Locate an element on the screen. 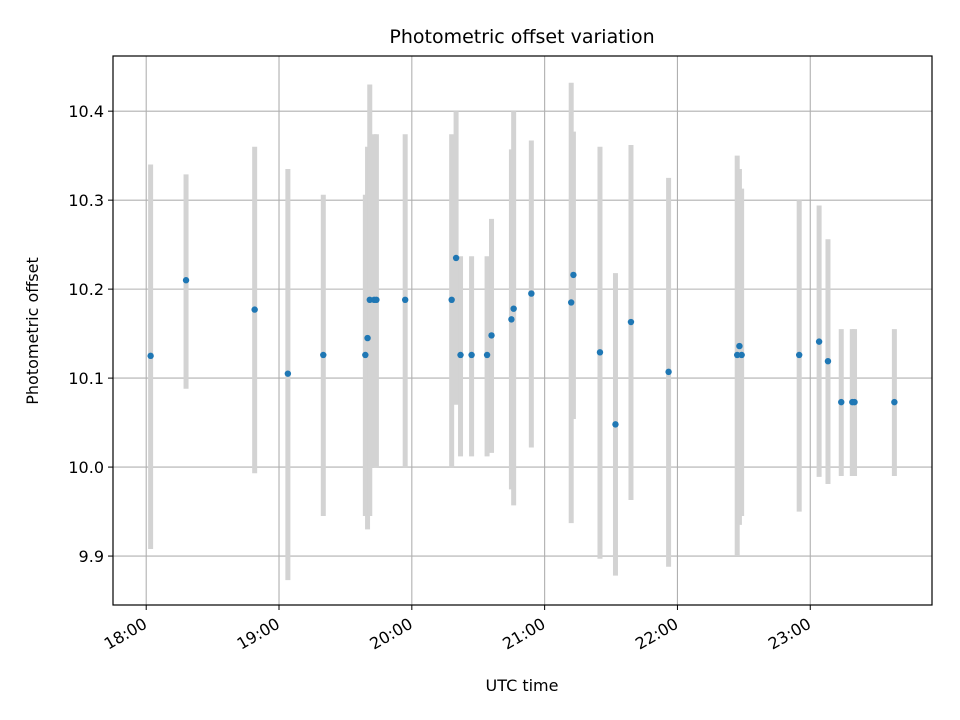  chart-title: Photometric offset variation is located at coordinates (521, 37).